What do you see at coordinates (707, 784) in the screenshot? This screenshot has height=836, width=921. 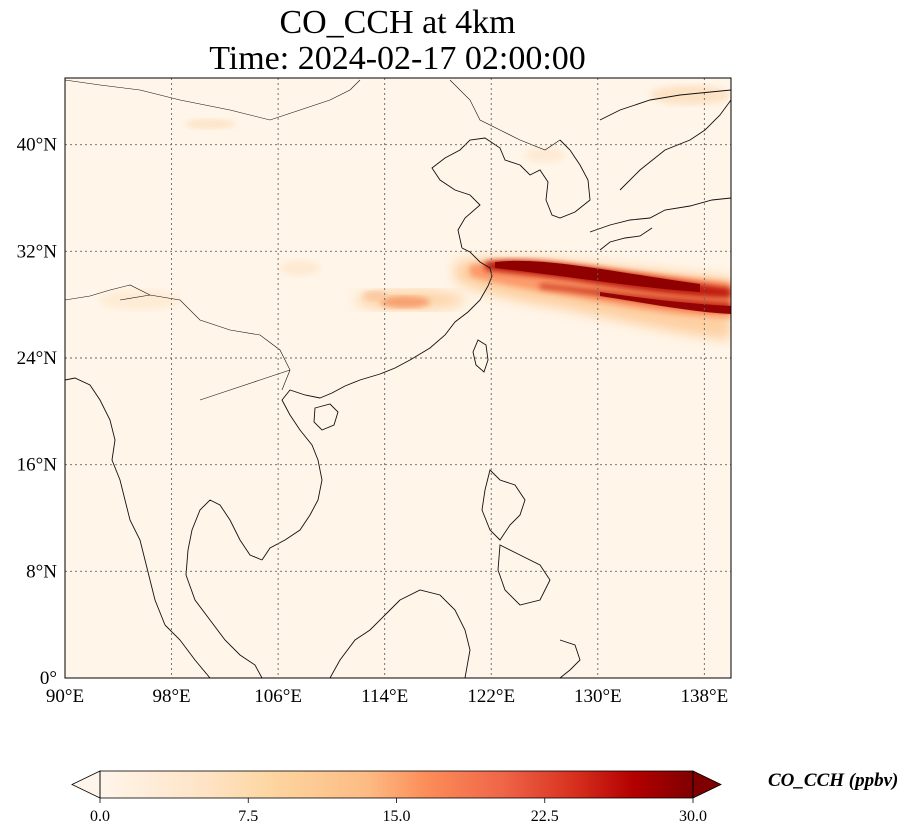 I see `colorbar-extend-max` at bounding box center [707, 784].